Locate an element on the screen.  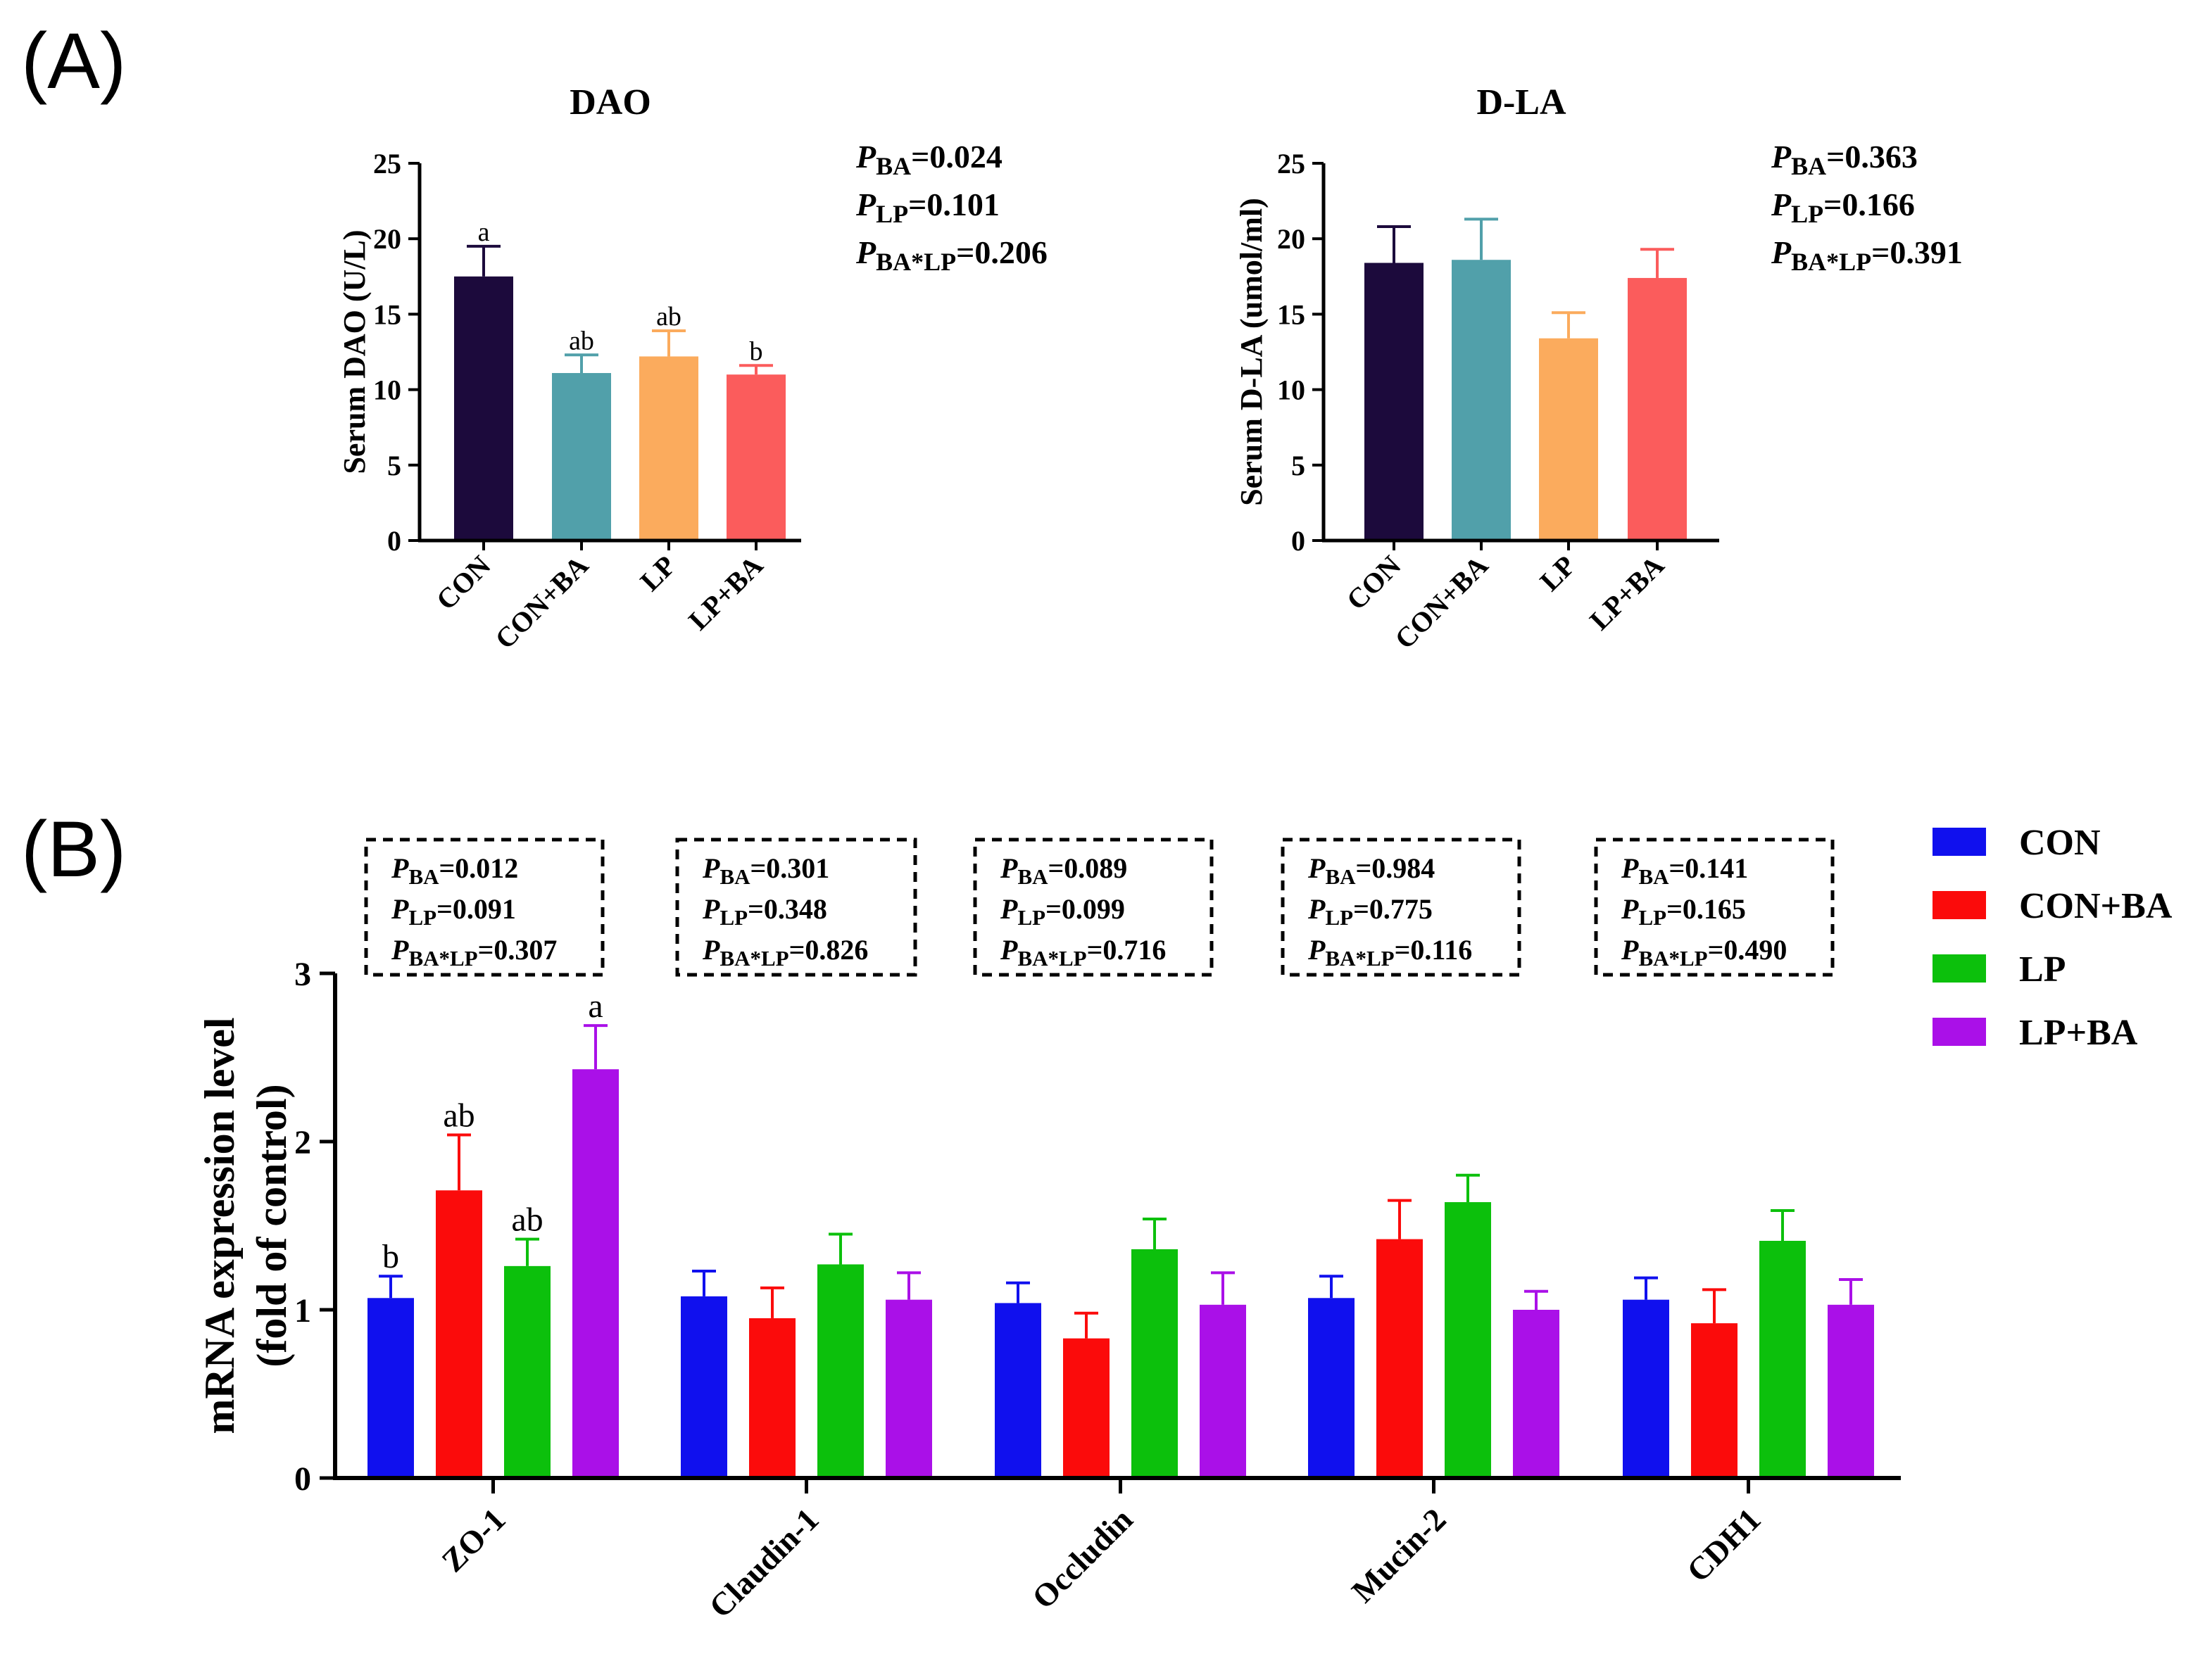
p-value-line: PLP=0.165 is located at coordinates (1683, 912).